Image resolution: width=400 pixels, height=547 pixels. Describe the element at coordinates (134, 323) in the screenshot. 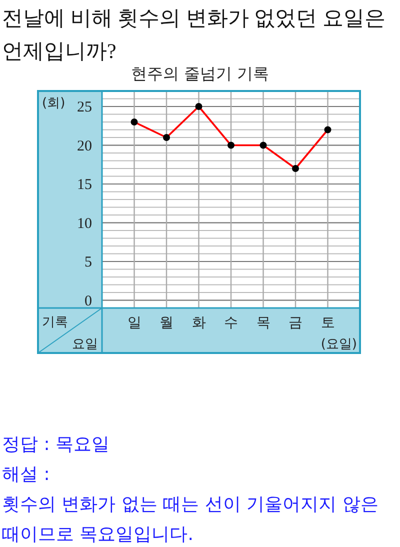

I see `x-tick-label: 일` at that location.